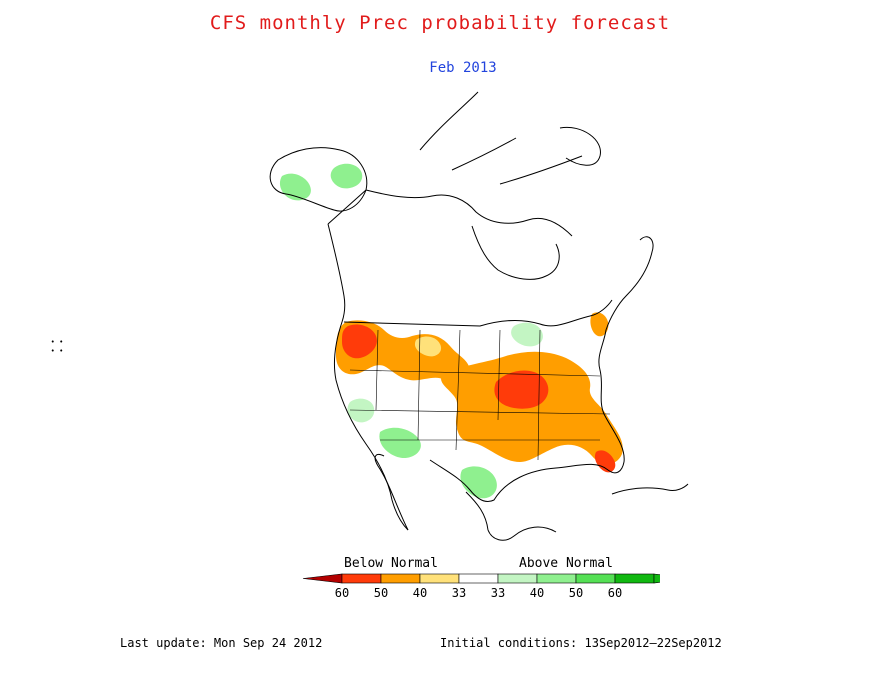  Describe the element at coordinates (656, 578) in the screenshot. I see `legend-arrow-right` at that location.